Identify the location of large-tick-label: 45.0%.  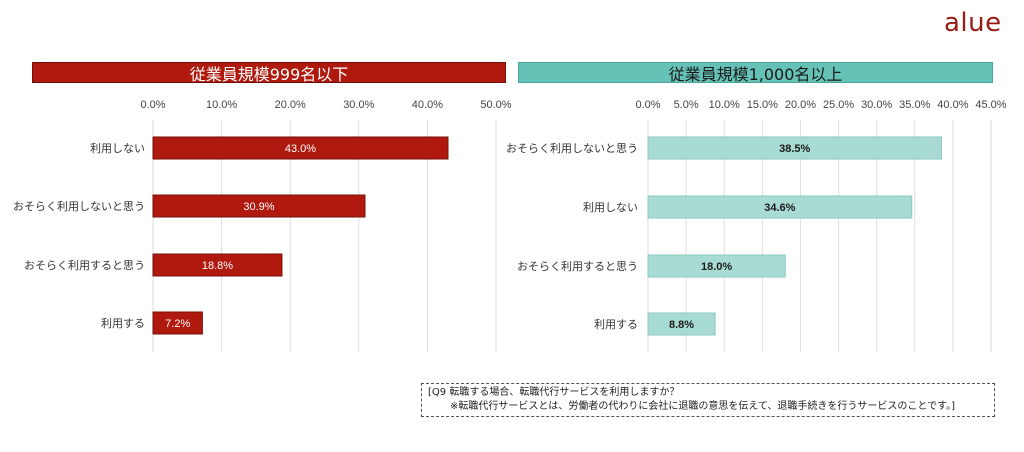
(990, 105).